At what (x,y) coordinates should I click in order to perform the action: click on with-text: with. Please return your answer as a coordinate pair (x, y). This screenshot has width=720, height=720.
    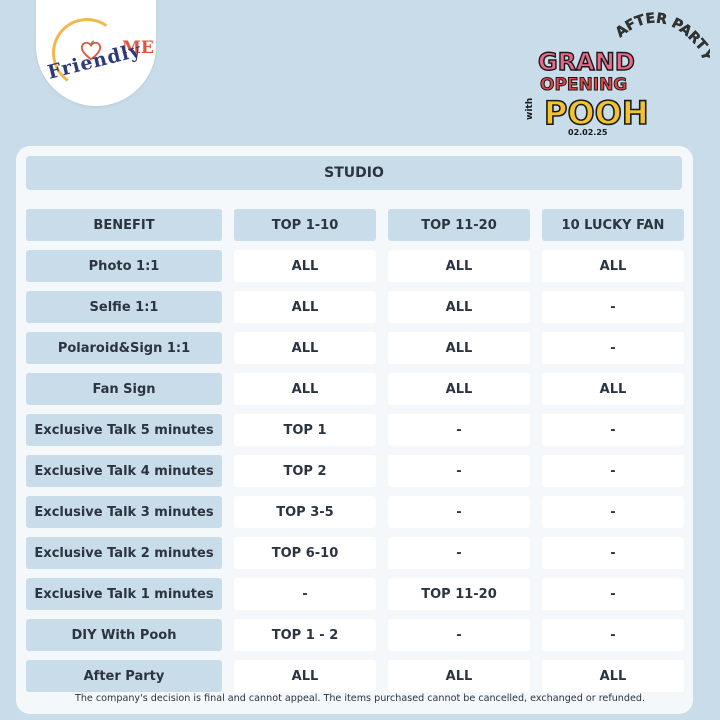
    Looking at the image, I should click on (530, 109).